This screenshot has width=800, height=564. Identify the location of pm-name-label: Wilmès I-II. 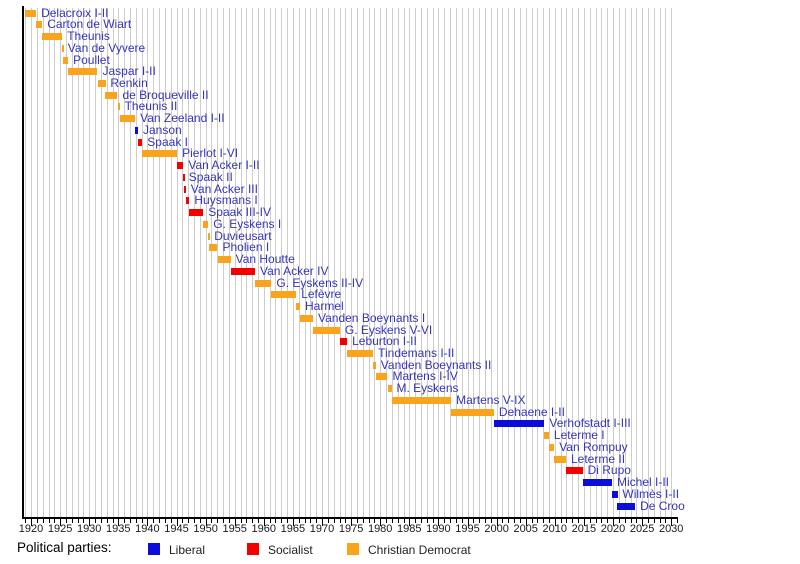
(651, 493).